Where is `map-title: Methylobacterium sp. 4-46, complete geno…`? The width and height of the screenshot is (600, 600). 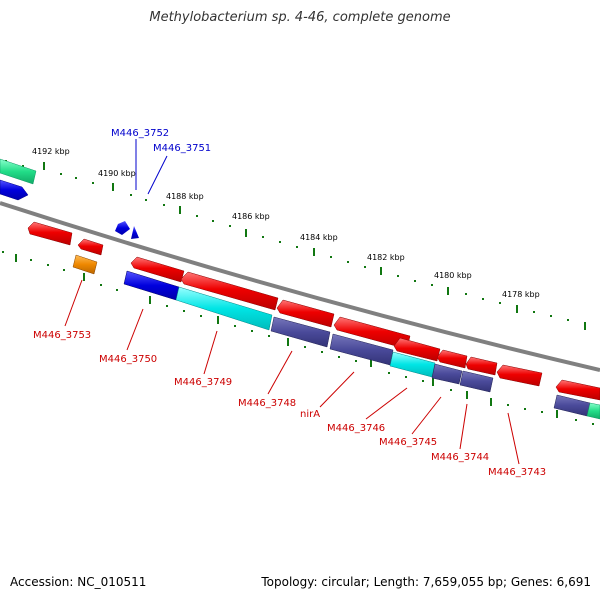 map-title: Methylobacterium sp. 4-46, complete geno… is located at coordinates (300, 17).